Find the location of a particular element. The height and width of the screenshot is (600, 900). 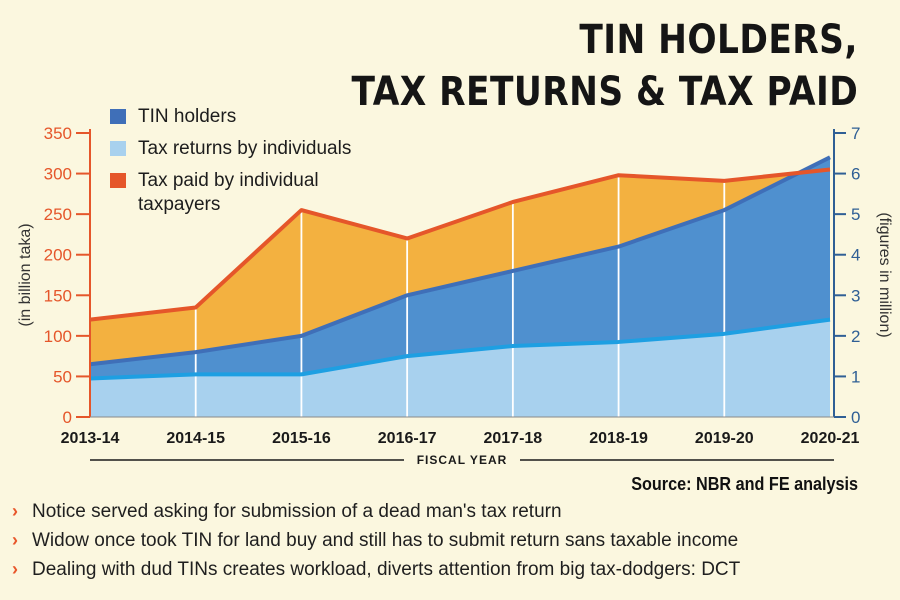

area-tax-returns-by-individuals is located at coordinates (460, 368).